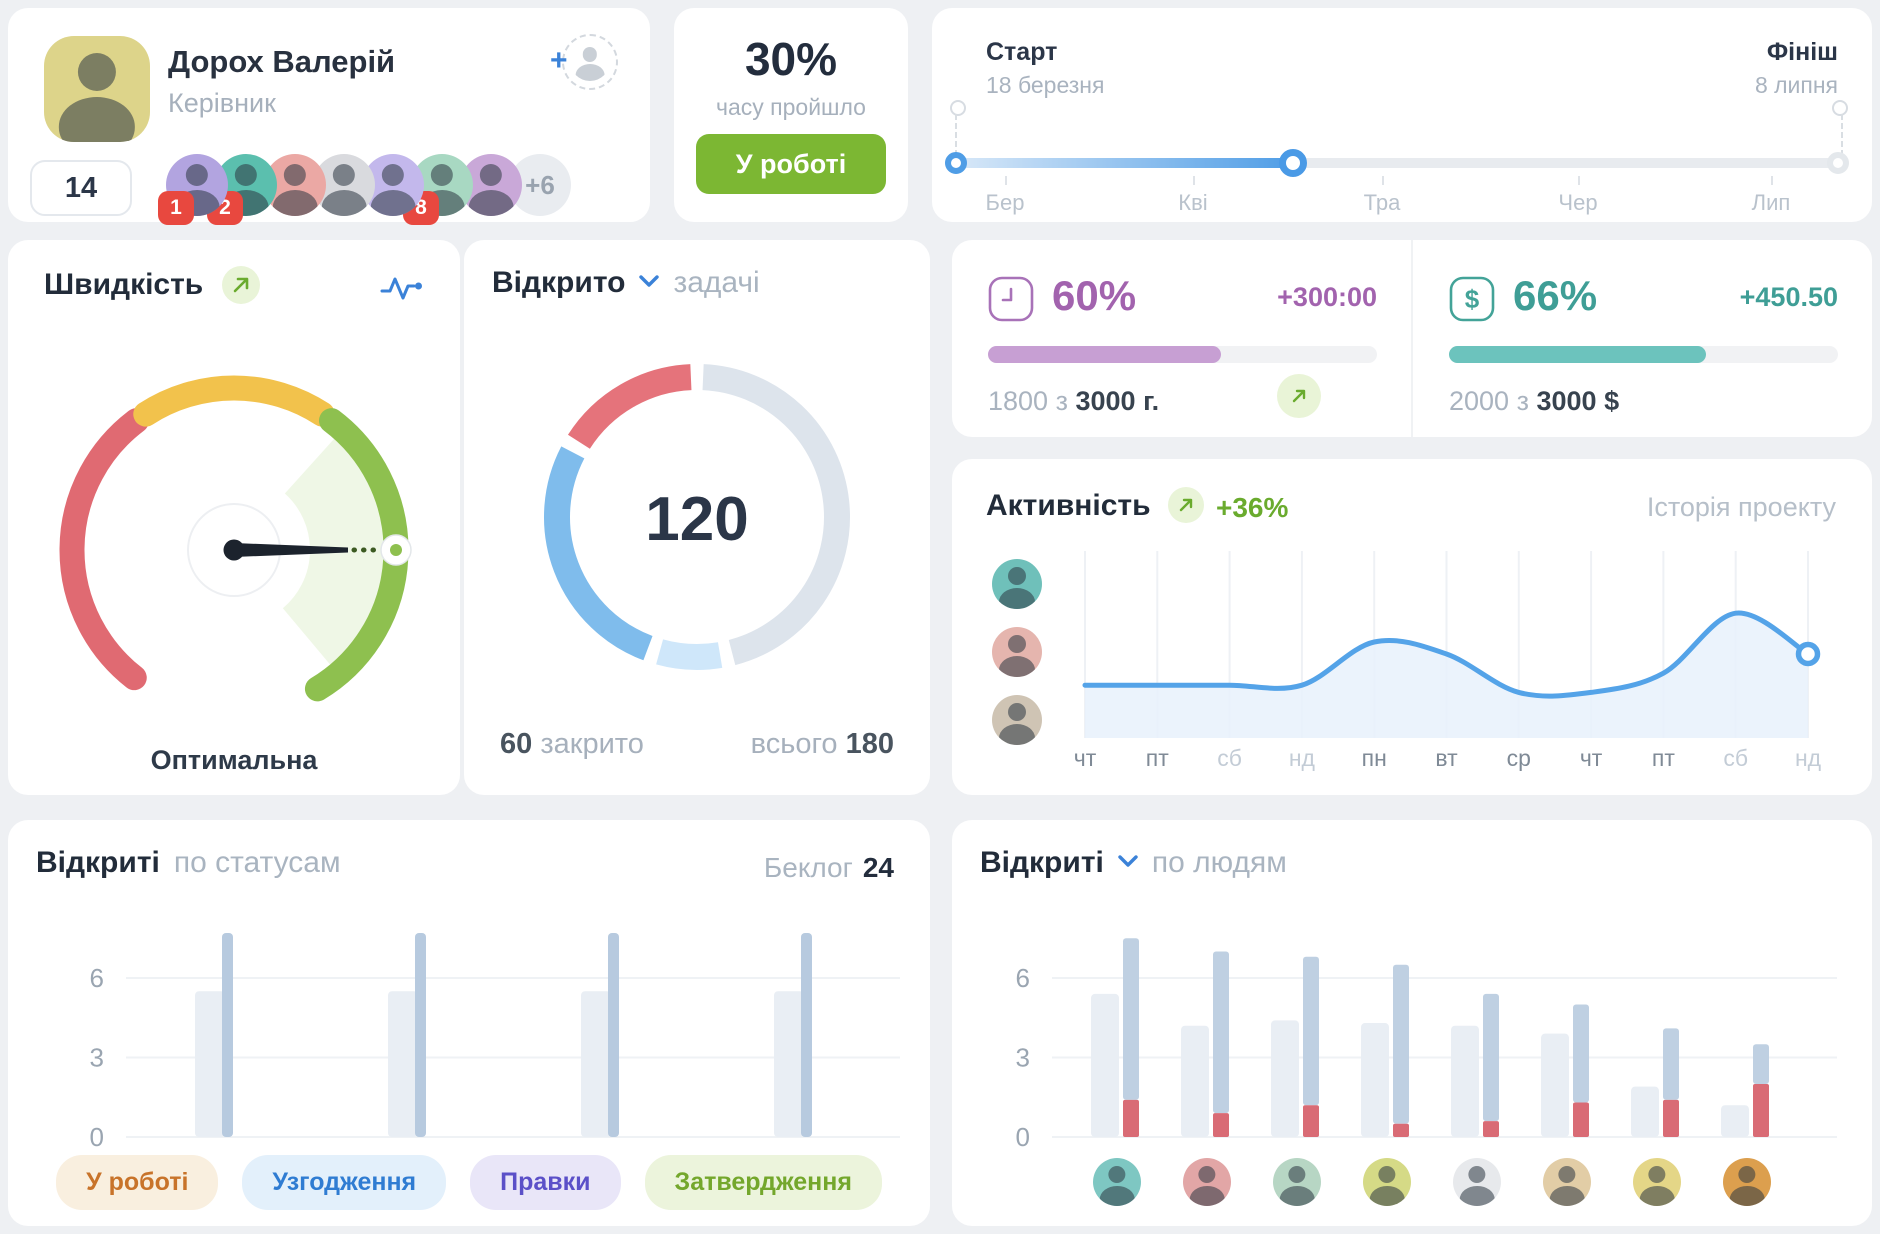  What do you see at coordinates (791, 107) in the screenshot?
I see `time-elapsed-caption: часу пройшло` at bounding box center [791, 107].